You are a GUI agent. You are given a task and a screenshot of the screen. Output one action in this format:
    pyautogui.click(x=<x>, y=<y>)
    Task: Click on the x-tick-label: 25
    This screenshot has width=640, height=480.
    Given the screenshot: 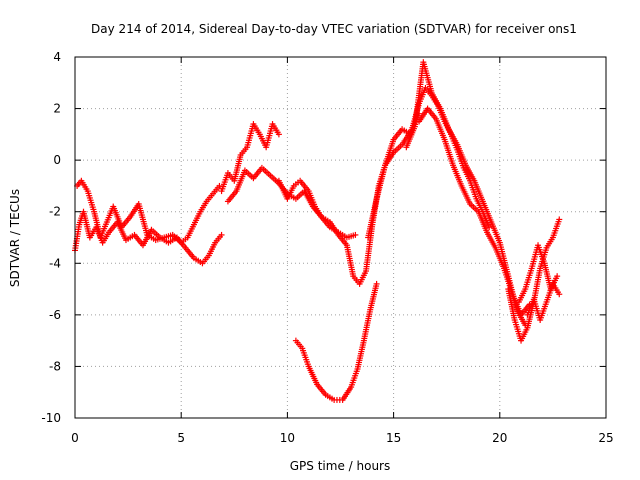 What is the action you would take?
    pyautogui.click(x=605, y=438)
    